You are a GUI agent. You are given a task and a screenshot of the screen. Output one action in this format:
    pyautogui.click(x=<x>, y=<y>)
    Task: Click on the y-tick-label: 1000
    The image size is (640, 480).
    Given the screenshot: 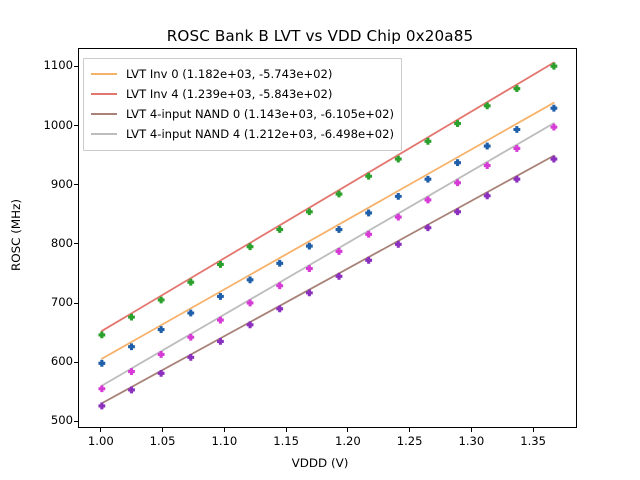 What is the action you would take?
    pyautogui.click(x=58, y=124)
    